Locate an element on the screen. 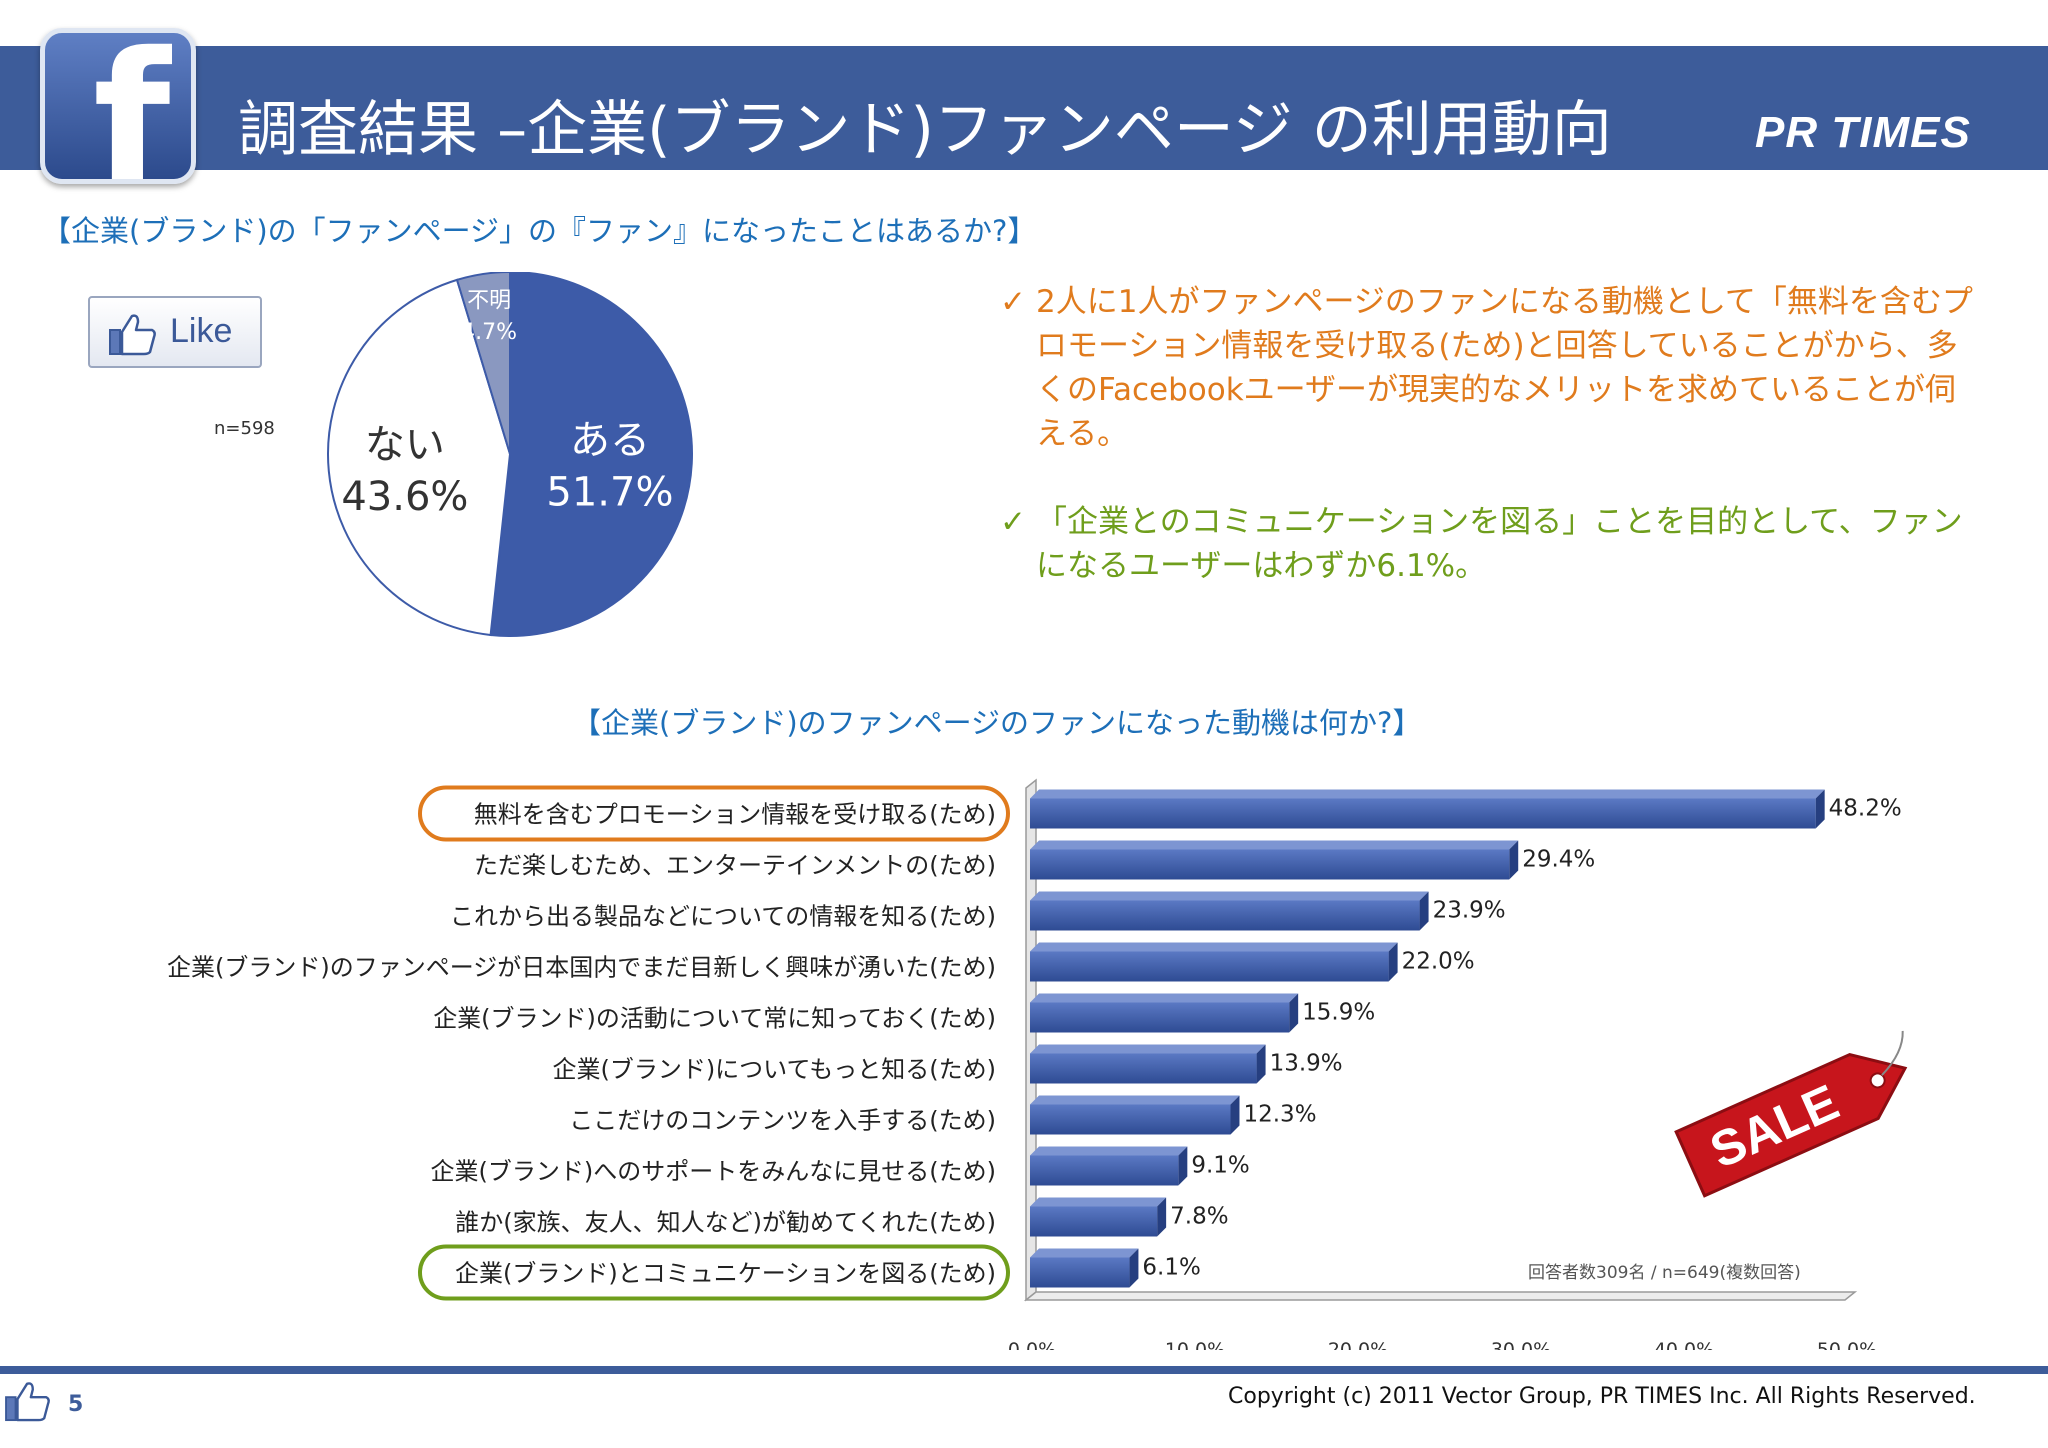 The height and width of the screenshot is (1448, 2048). facebook-logo-icon: f is located at coordinates (118, 117).